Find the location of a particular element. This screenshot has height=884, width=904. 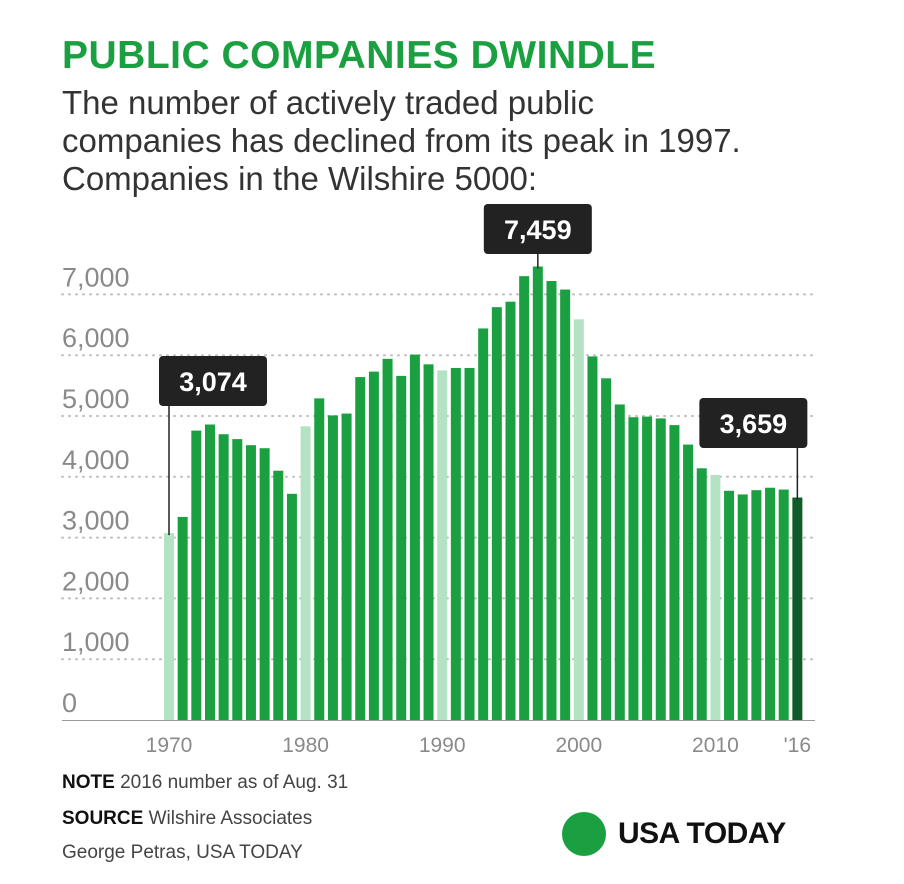

x-tick-label: 1990 is located at coordinates (442, 745).